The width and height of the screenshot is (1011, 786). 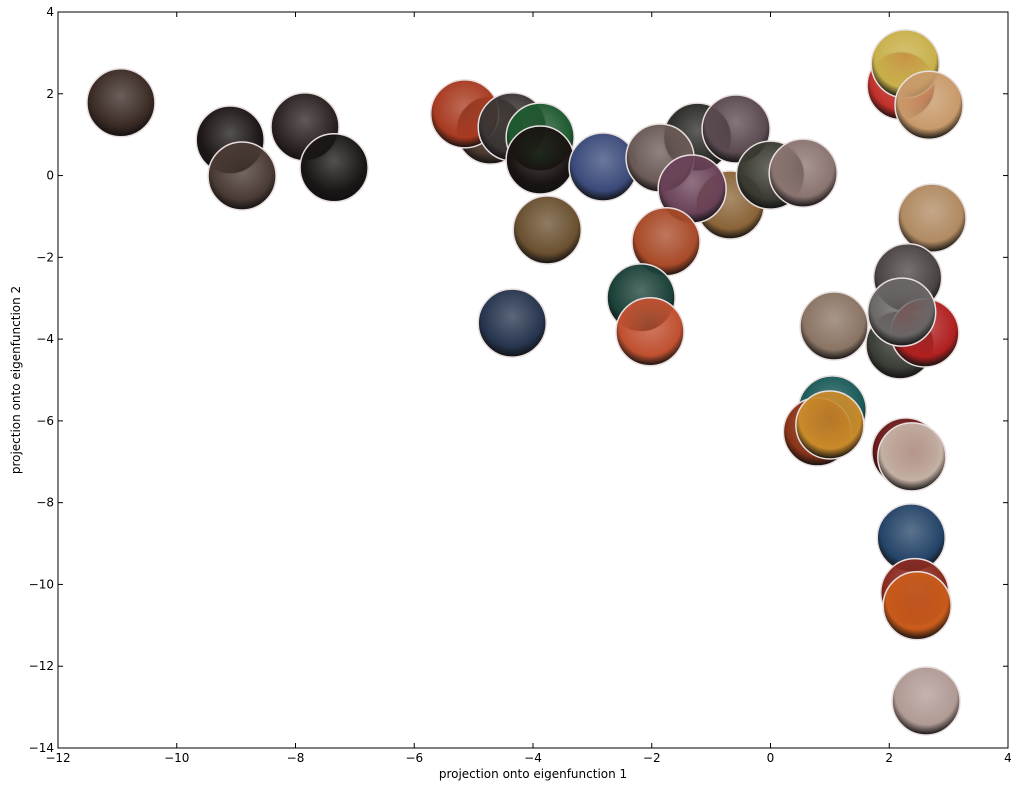 I want to click on x-tick-label: −6, so click(x=414, y=758).